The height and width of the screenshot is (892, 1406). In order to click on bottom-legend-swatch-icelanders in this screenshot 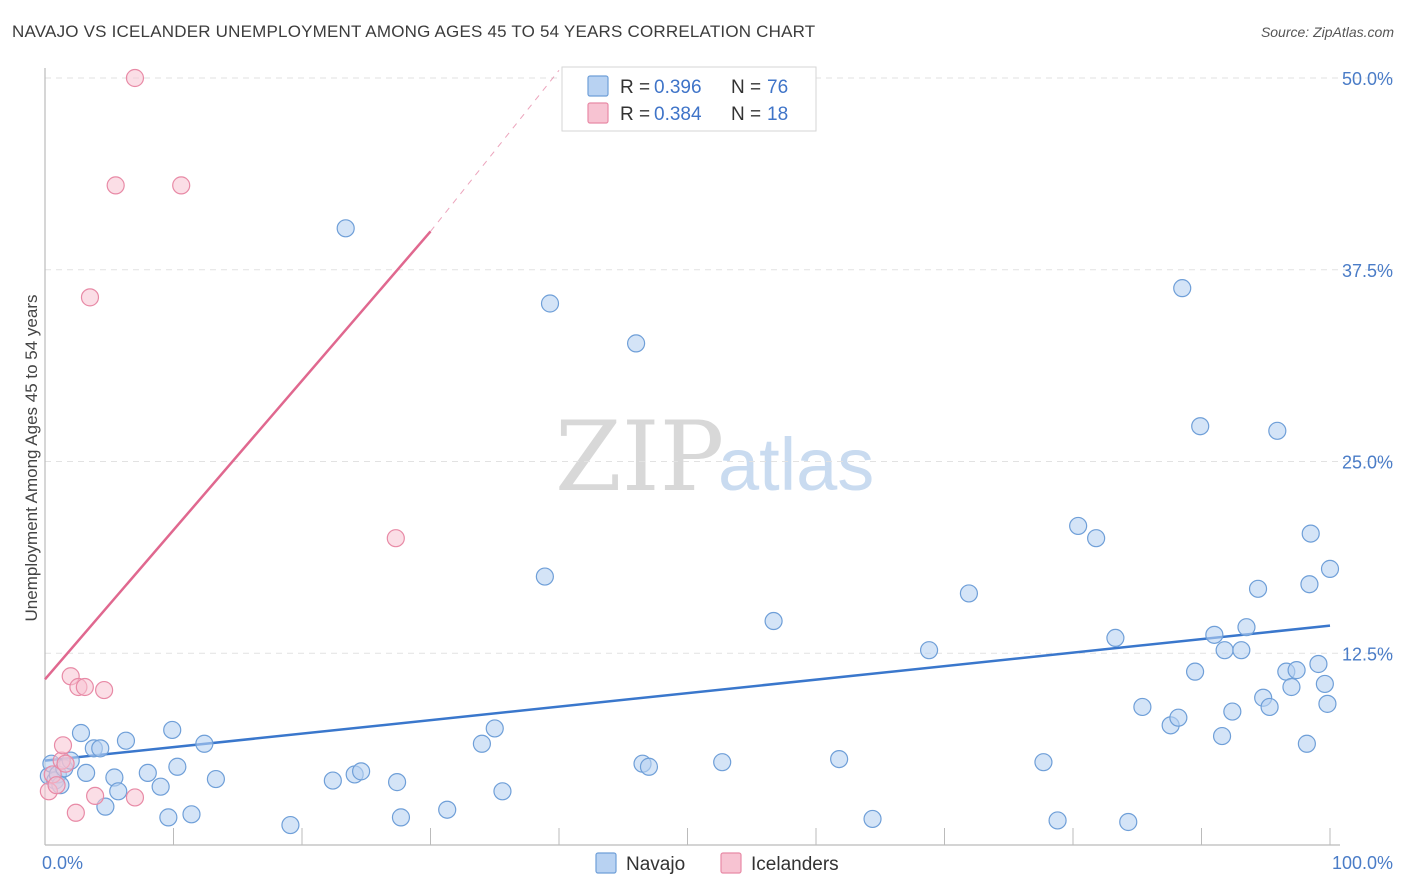, I will do `click(731, 863)`.